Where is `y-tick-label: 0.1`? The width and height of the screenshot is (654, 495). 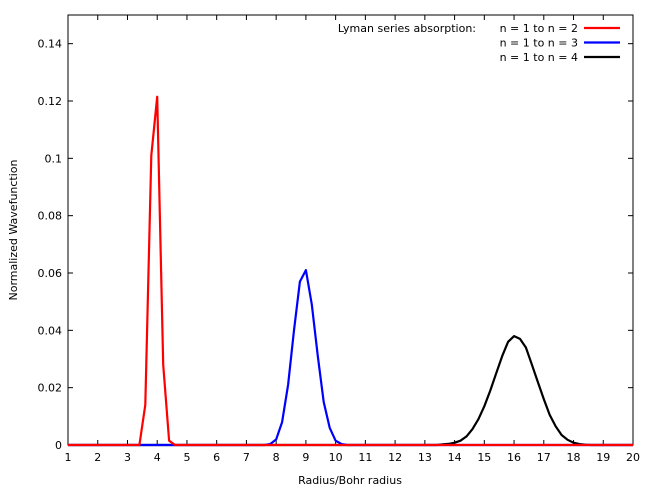 y-tick-label: 0.1 is located at coordinates (54, 158).